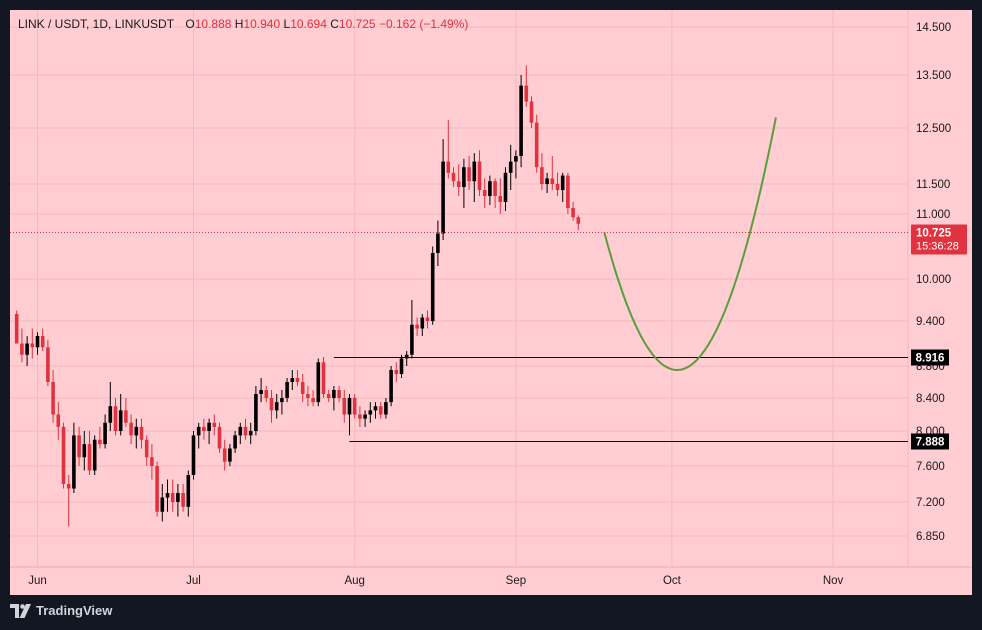  Describe the element at coordinates (435, 581) in the screenshot. I see `time-axis: Jun Jul Aug Sep Oct Nov` at that location.